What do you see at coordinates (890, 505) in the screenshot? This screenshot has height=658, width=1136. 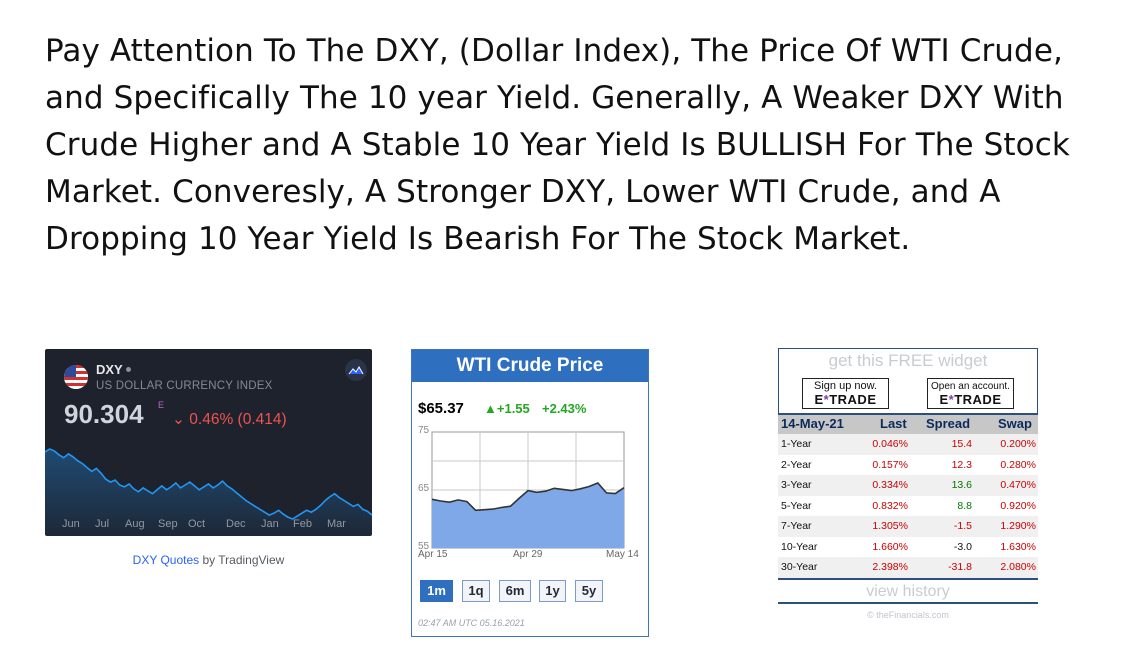 I see `last-yield: 0.832%` at bounding box center [890, 505].